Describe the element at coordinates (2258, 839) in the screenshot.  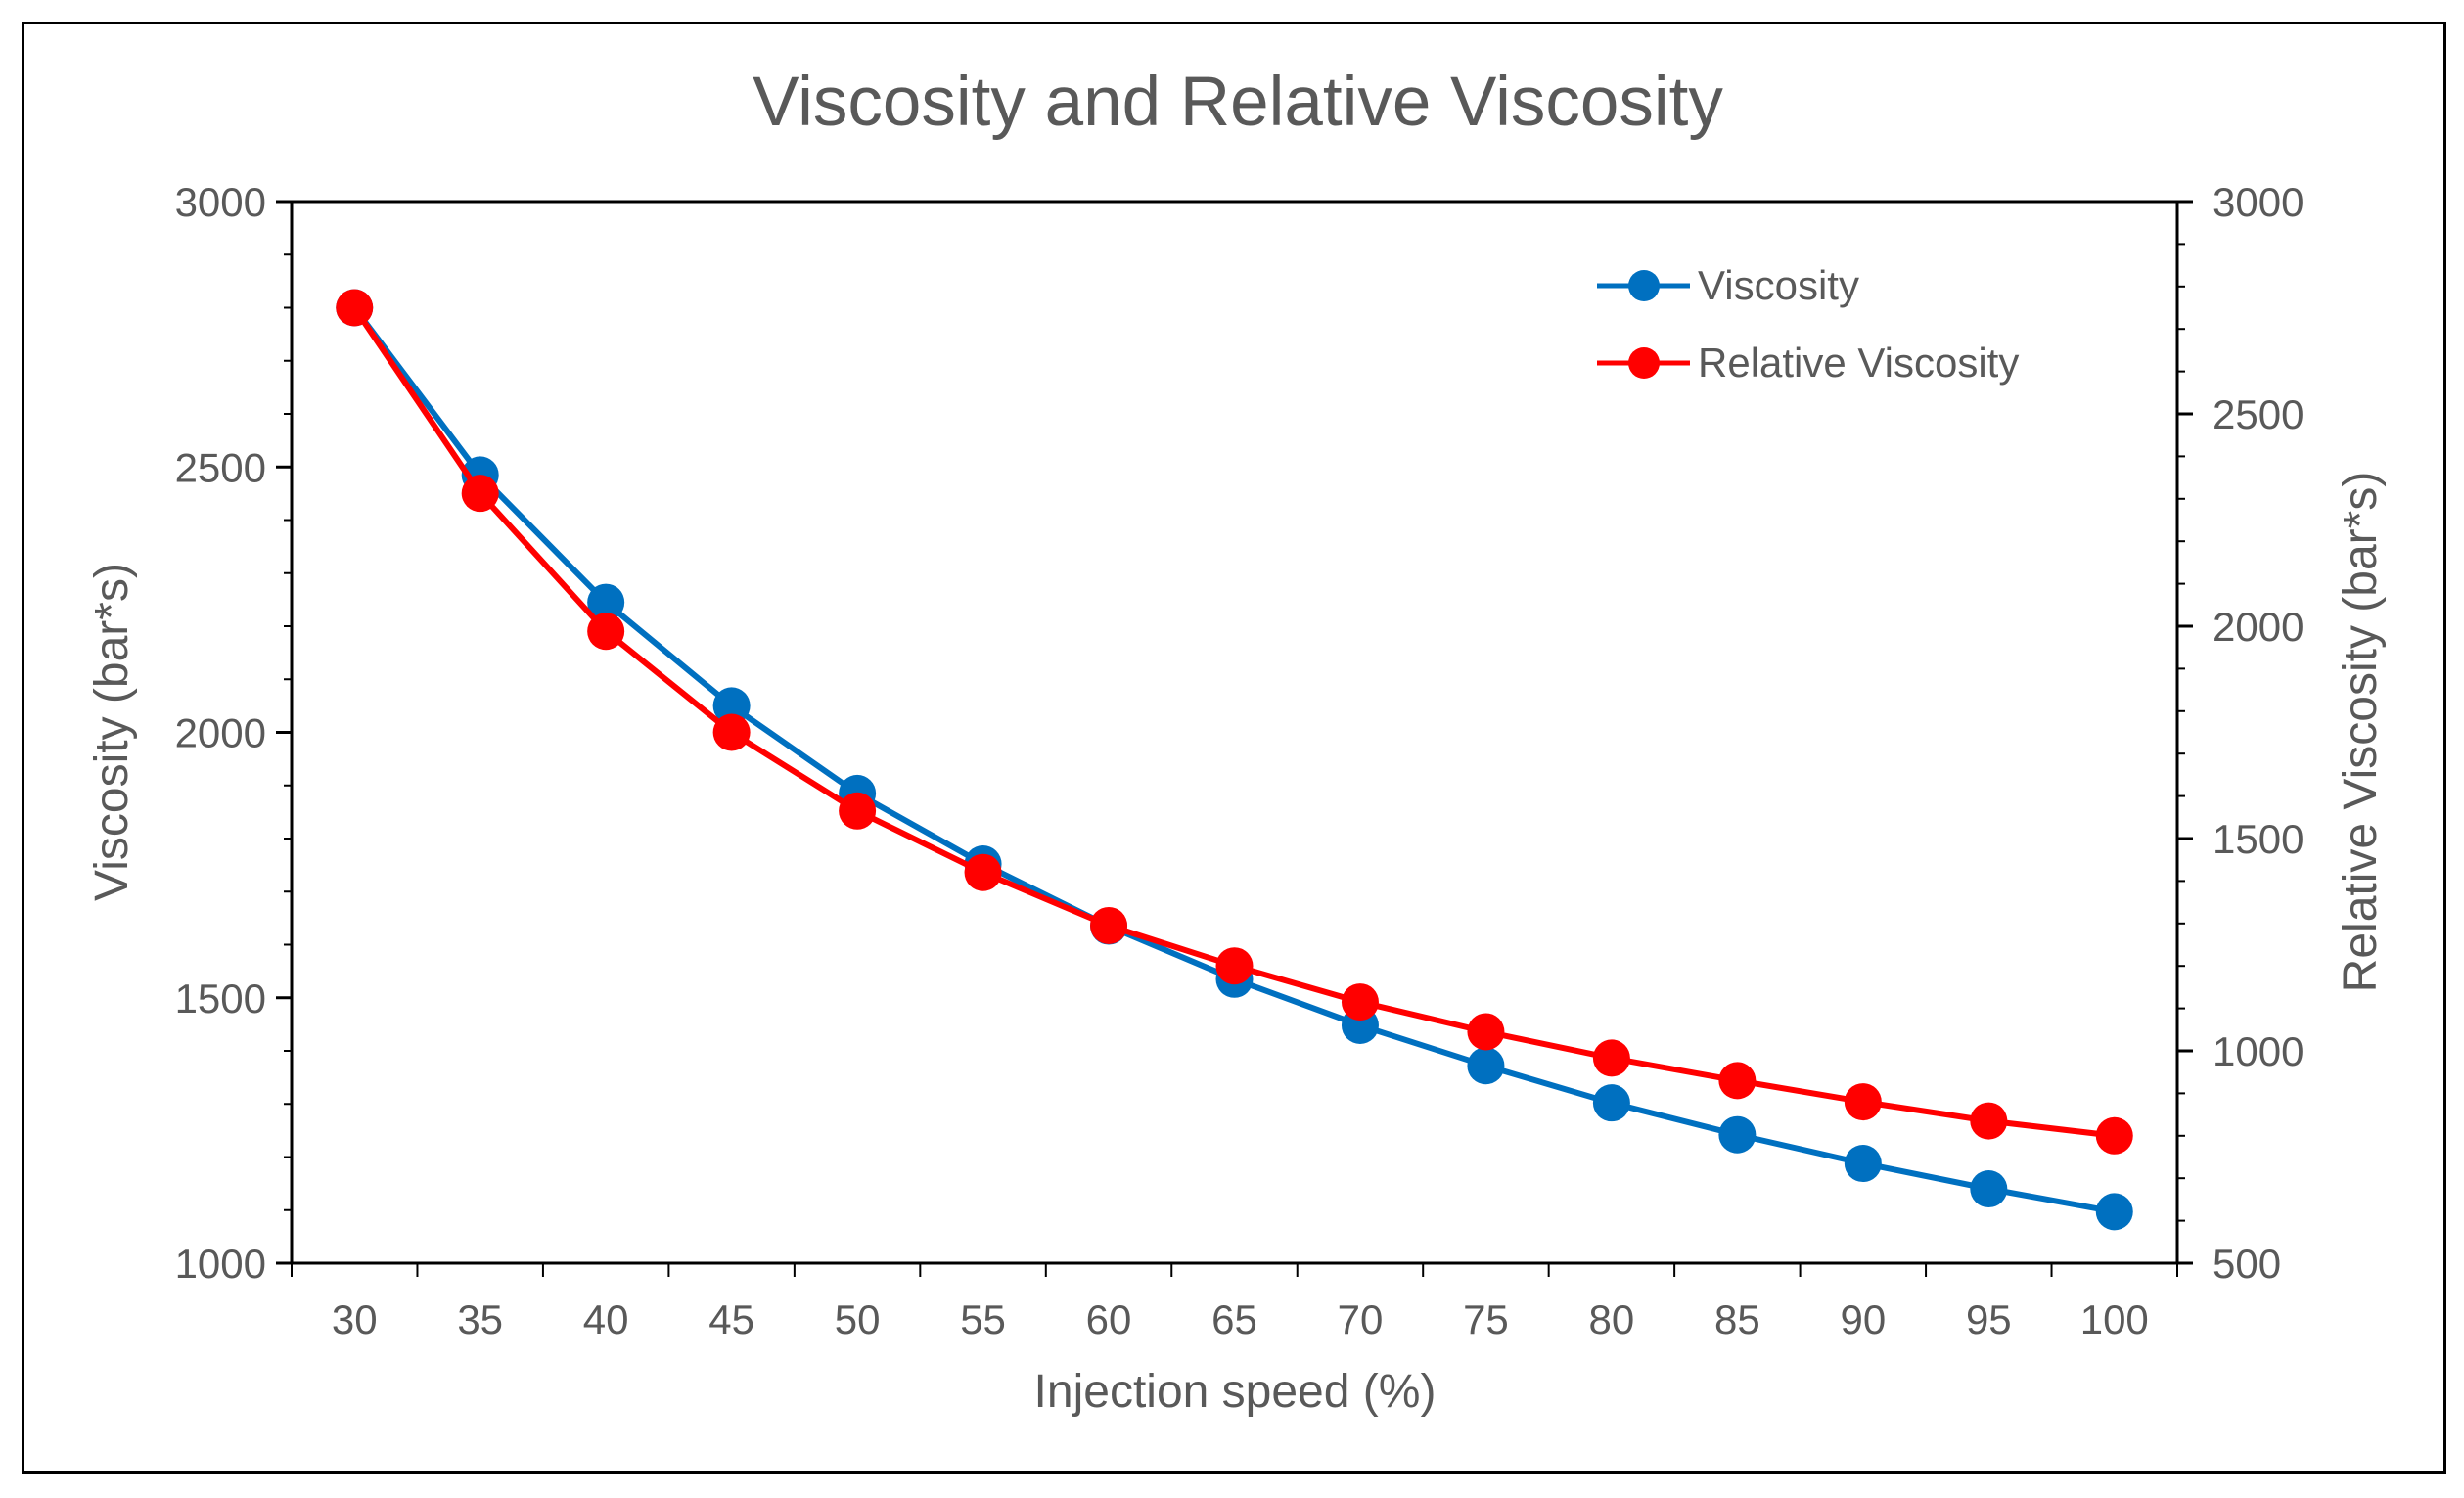
I see `y-tick-label-right: 1500` at that location.